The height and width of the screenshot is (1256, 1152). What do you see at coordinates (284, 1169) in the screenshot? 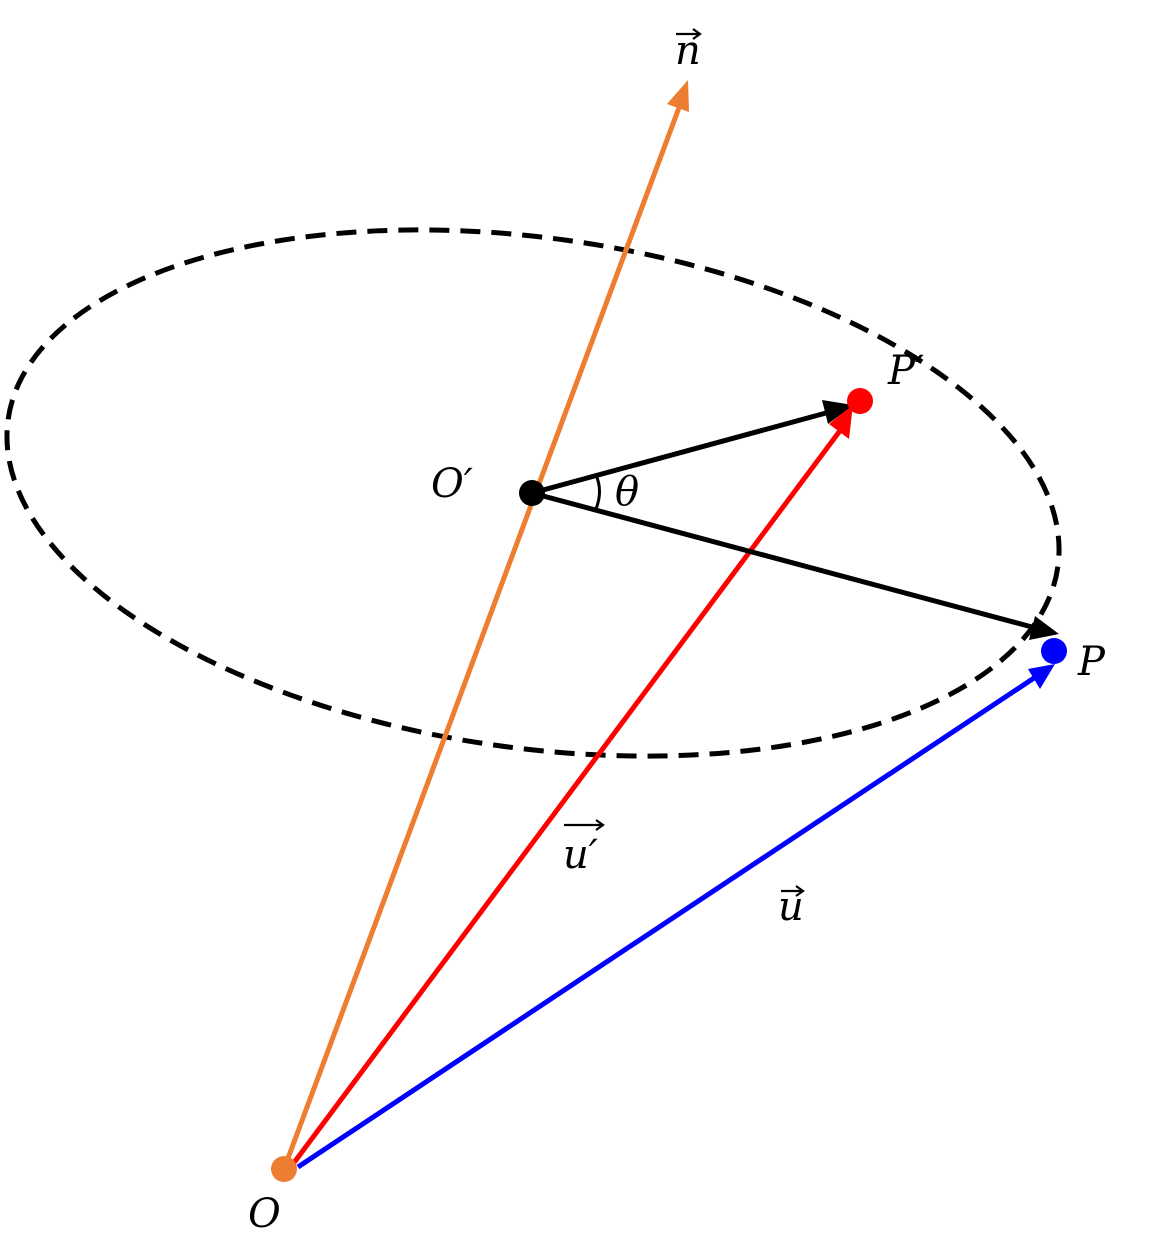
I see `origin-point` at bounding box center [284, 1169].